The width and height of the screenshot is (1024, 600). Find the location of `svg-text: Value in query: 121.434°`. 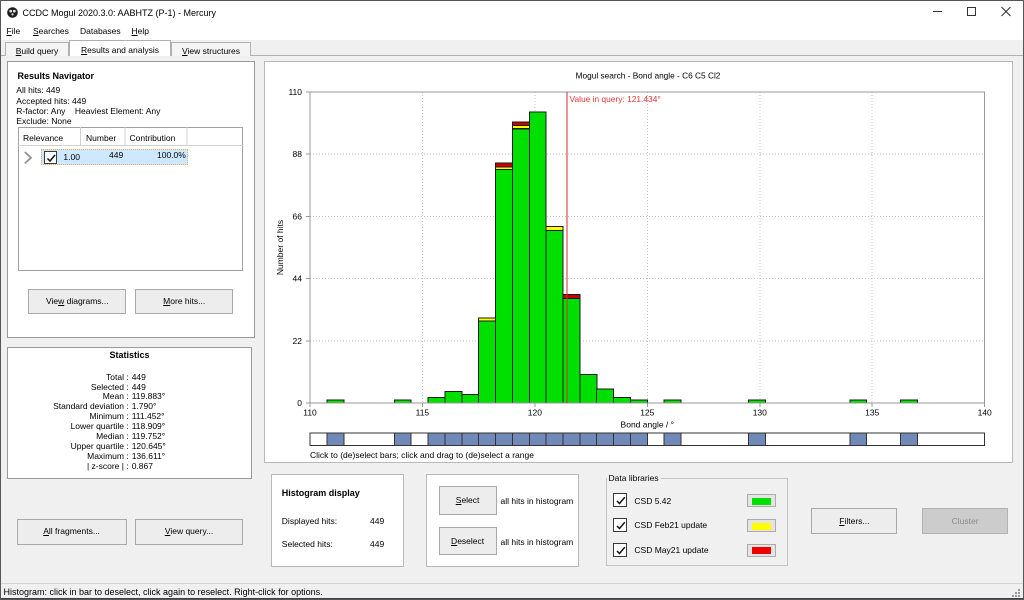

svg-text: Value in query: 121.434° is located at coordinates (615, 99).